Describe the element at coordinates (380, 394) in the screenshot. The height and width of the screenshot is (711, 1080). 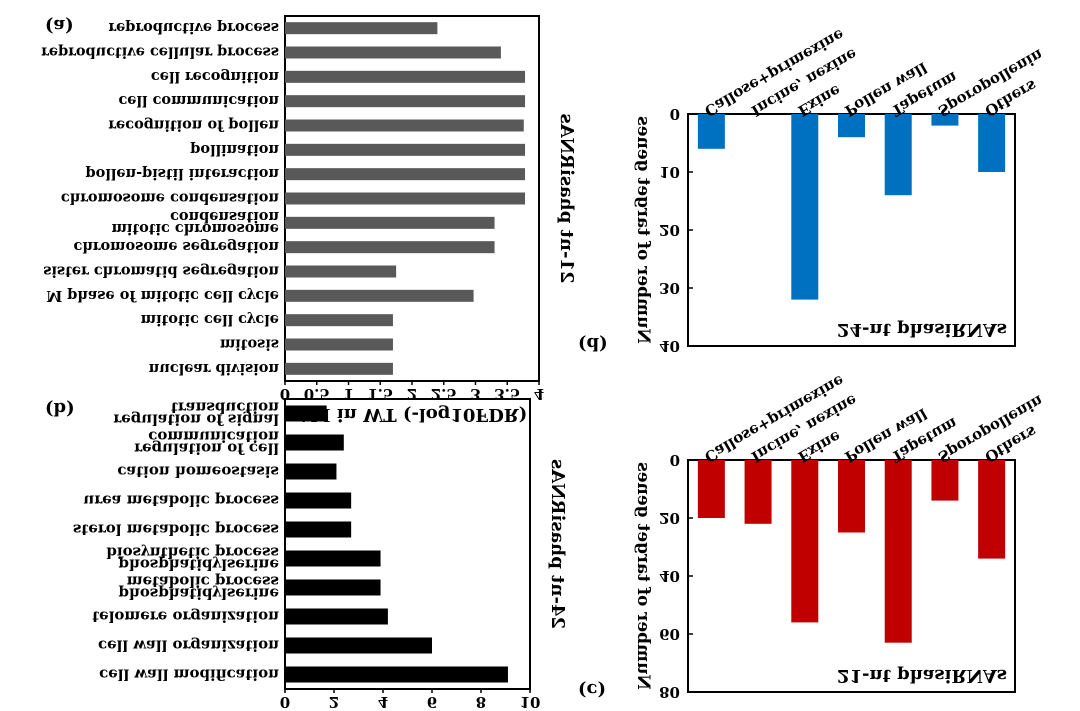
I see `tick-label: 1.5` at that location.